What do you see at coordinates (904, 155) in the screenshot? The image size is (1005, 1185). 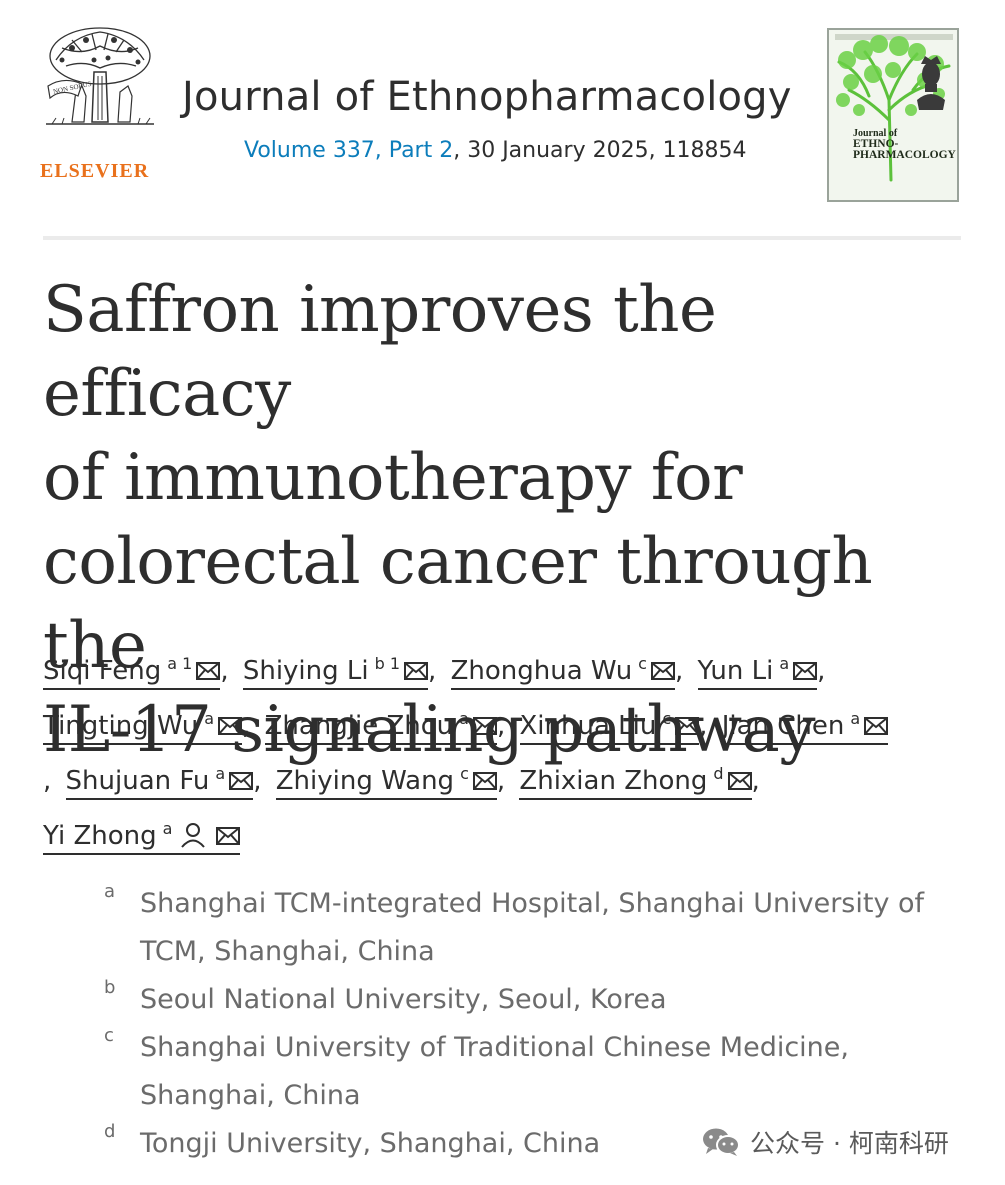 I see `cover-title-line3: PHARMACOLOGY` at bounding box center [904, 155].